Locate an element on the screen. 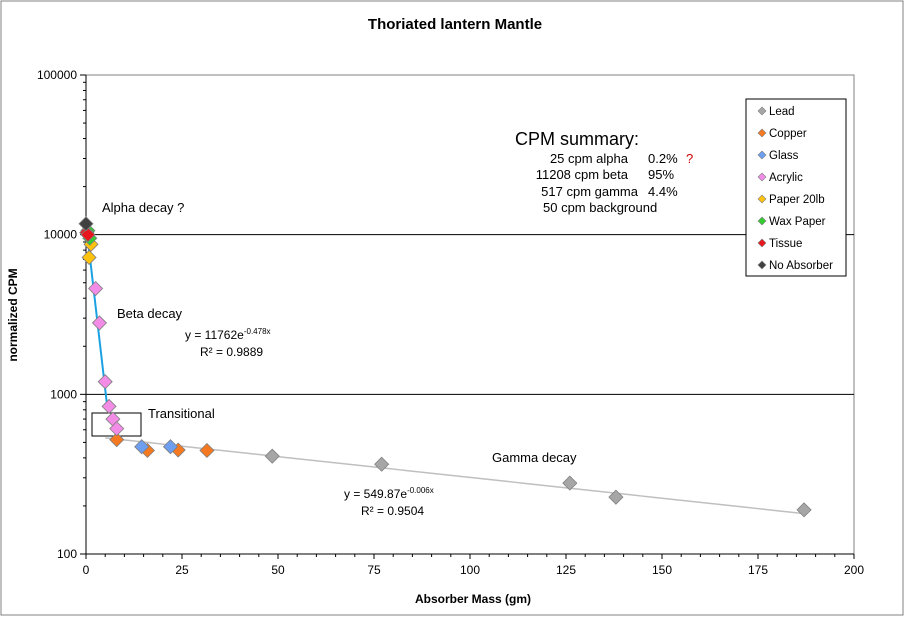 This screenshot has height=621, width=904. summary-row-flag: ? is located at coordinates (689, 158).